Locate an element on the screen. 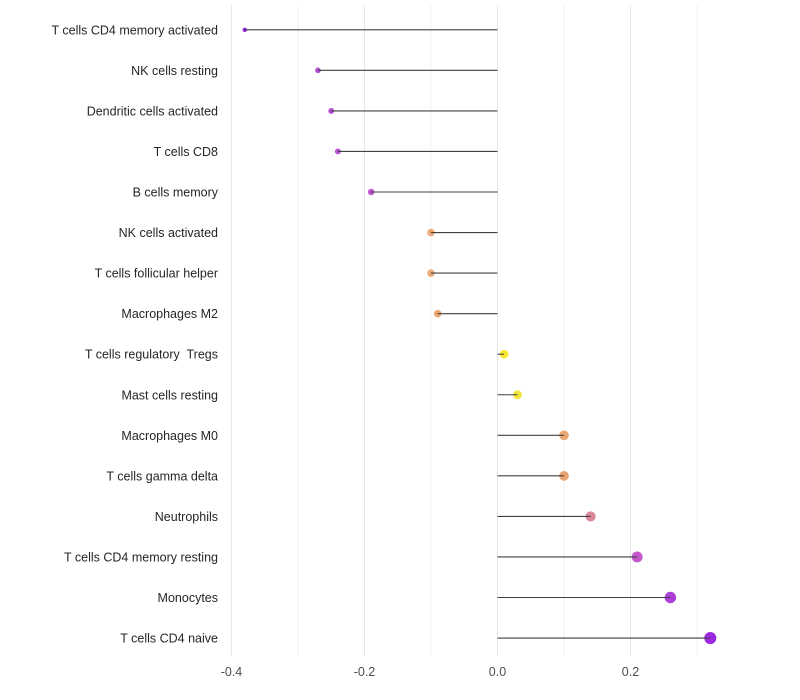 This screenshot has width=800, height=700. x-tick-label: -0.4 is located at coordinates (232, 672).